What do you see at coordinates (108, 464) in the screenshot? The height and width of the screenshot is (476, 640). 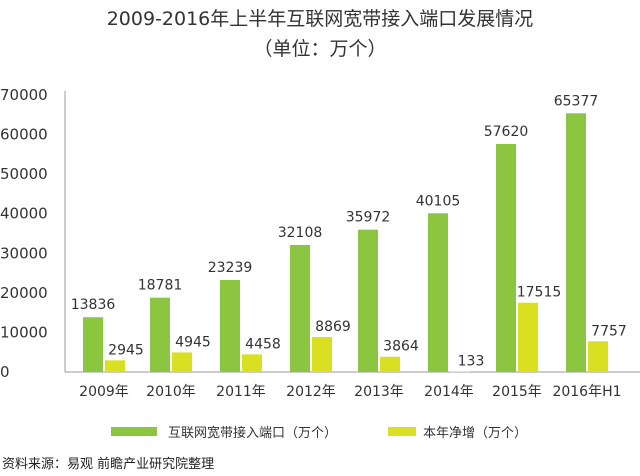 I see `source-note: 资料来源：易观 前瞻产业研究院整理` at bounding box center [108, 464].